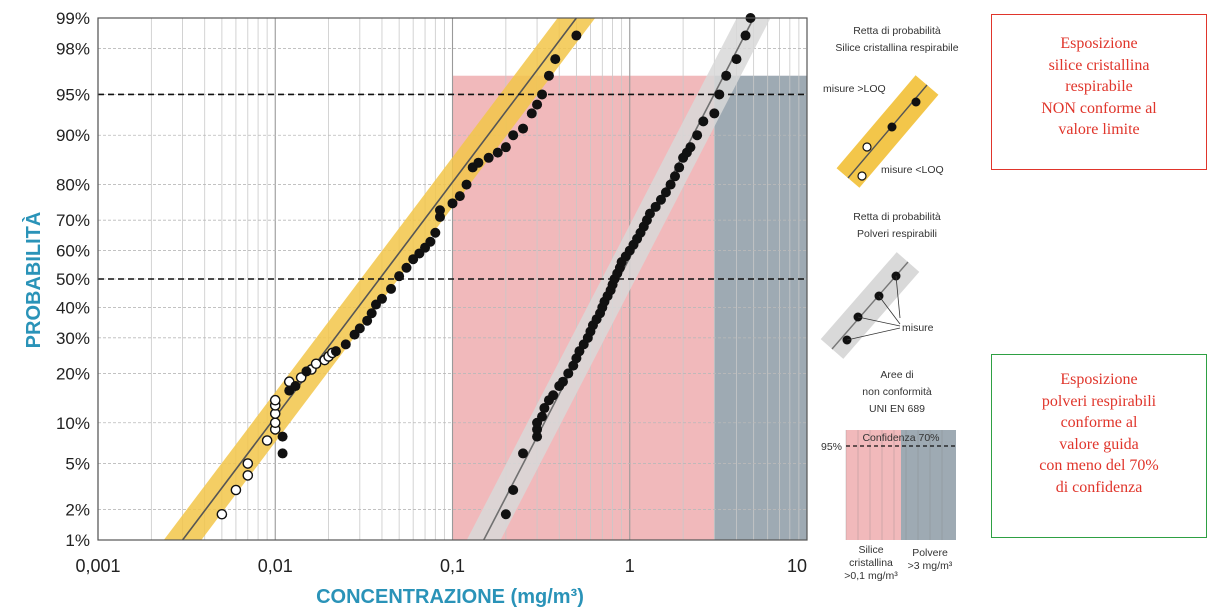 The image size is (1217, 612). I want to click on y-tick-label: 50%, so click(73, 279).